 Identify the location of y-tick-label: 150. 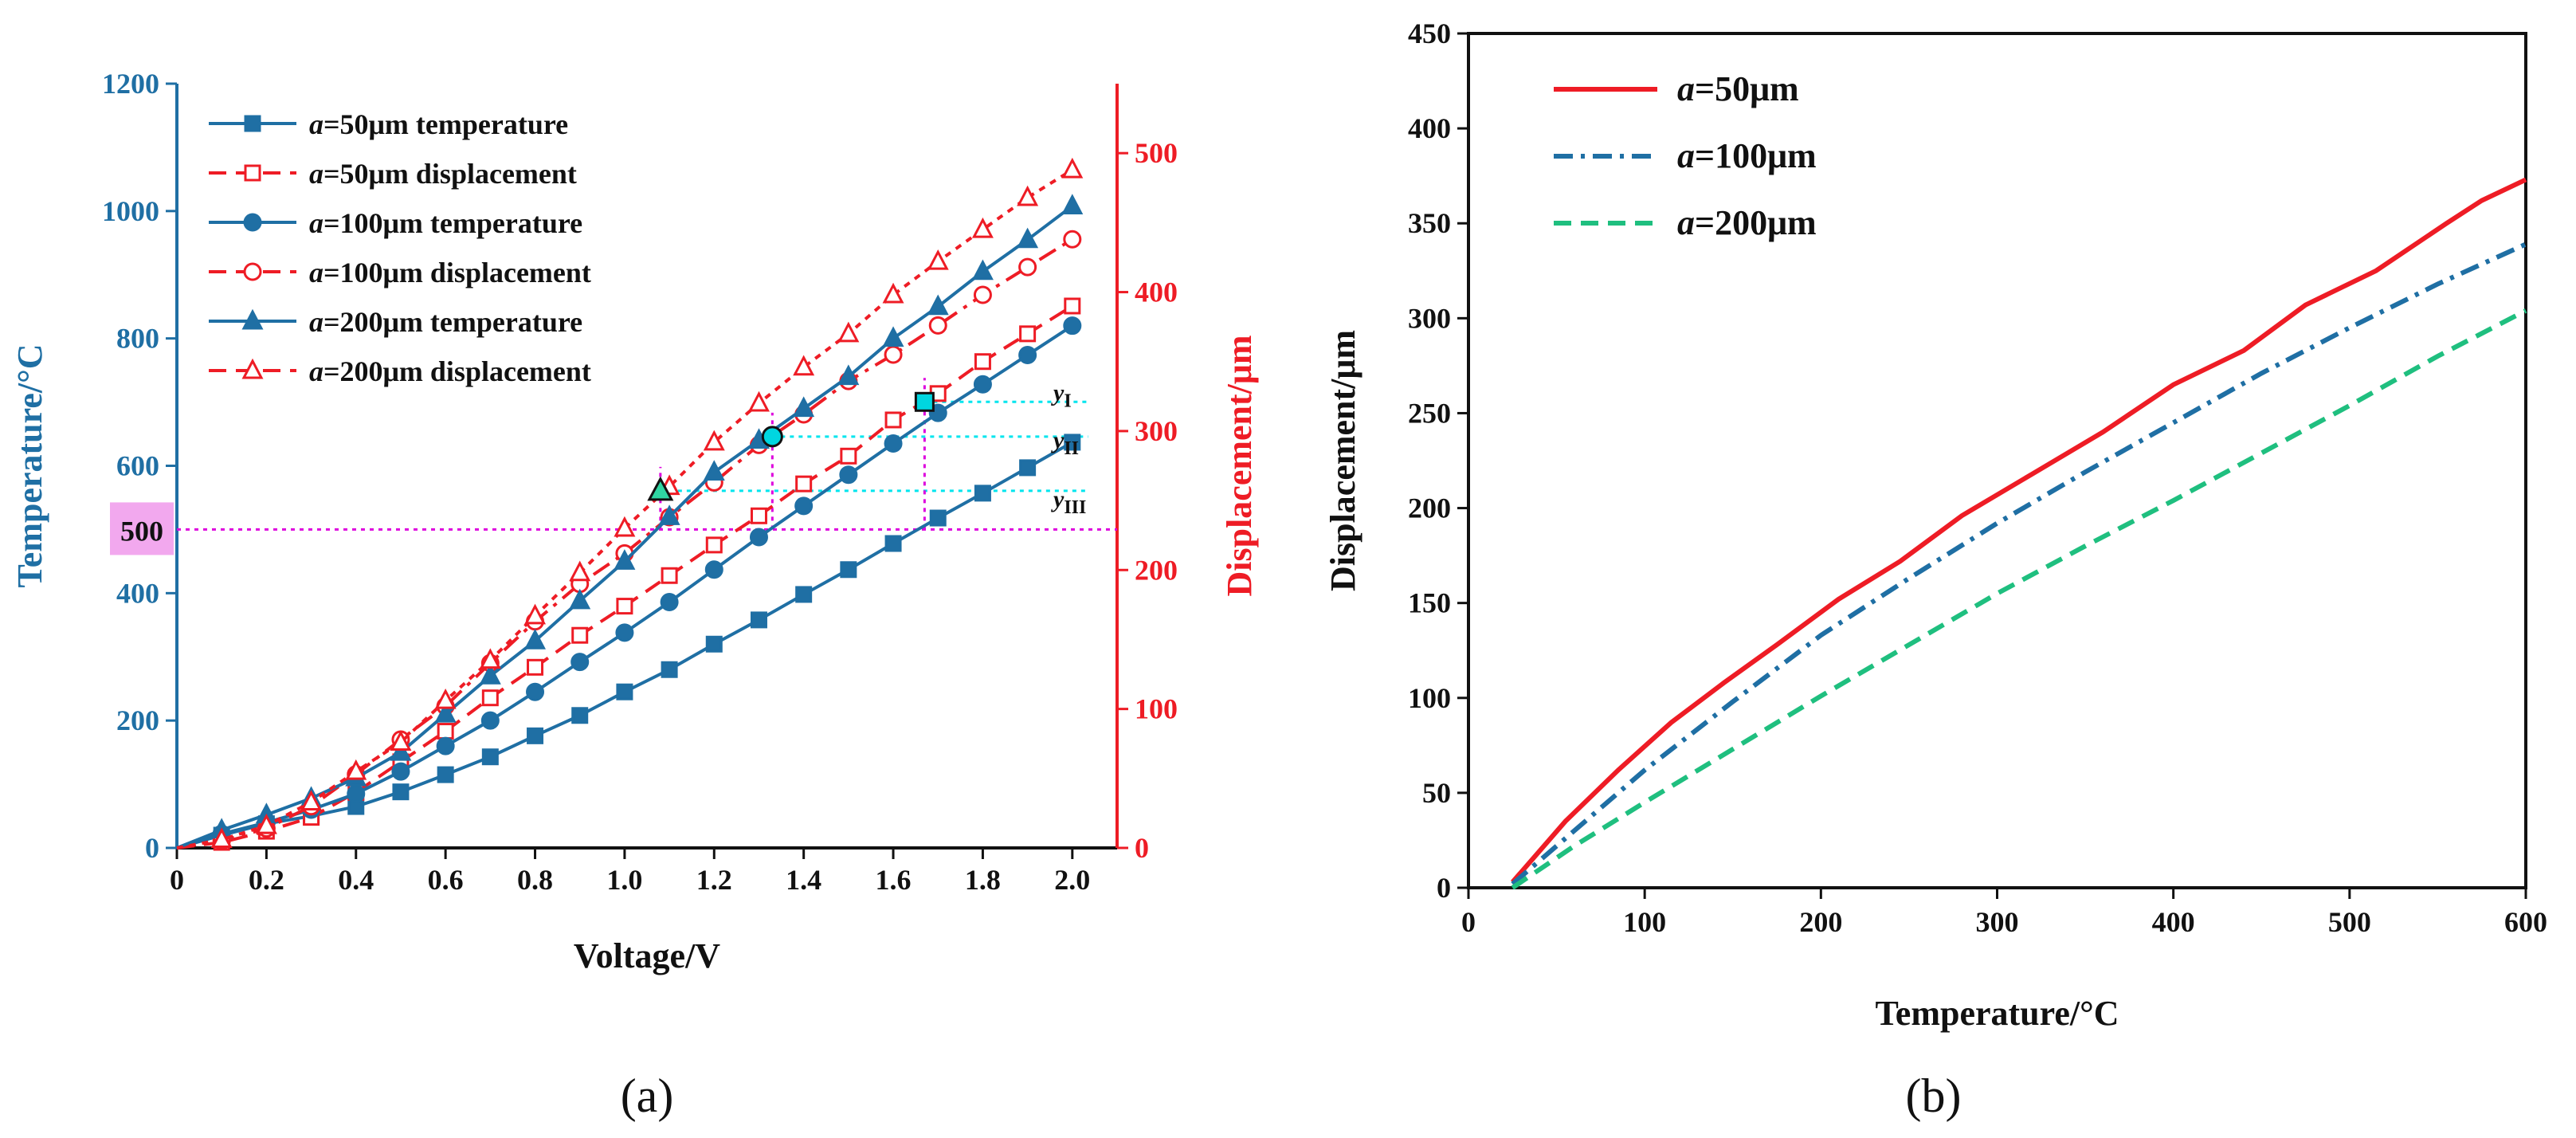
(1429, 603).